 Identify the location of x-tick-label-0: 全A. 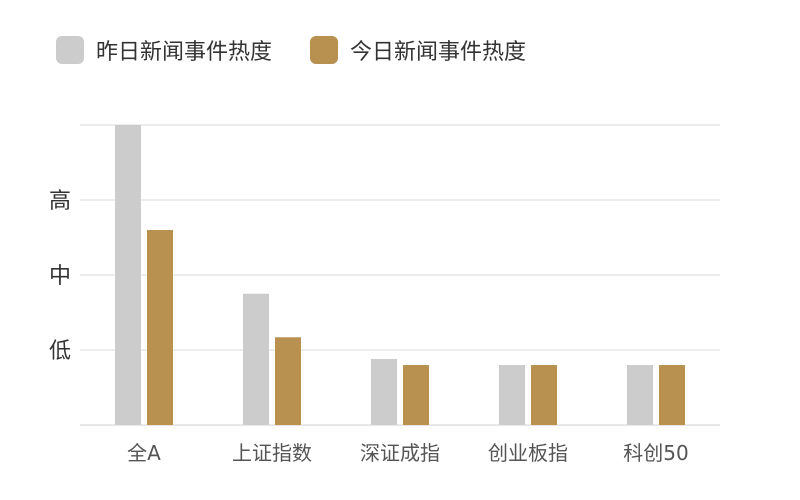
(144, 453).